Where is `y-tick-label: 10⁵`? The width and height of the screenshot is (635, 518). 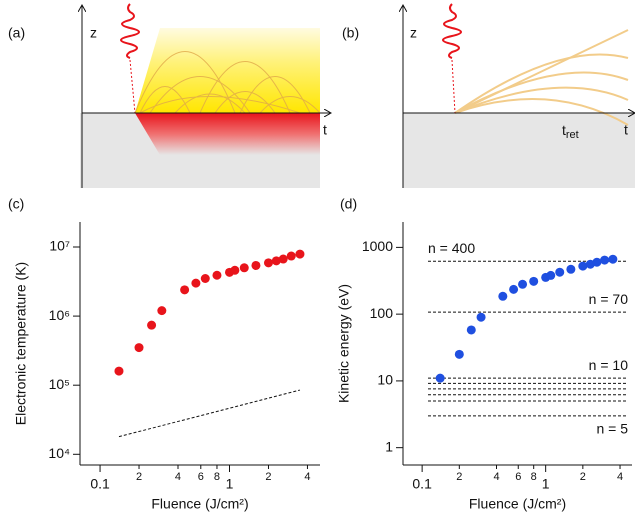
y-tick-label: 10⁵ is located at coordinates (59, 384).